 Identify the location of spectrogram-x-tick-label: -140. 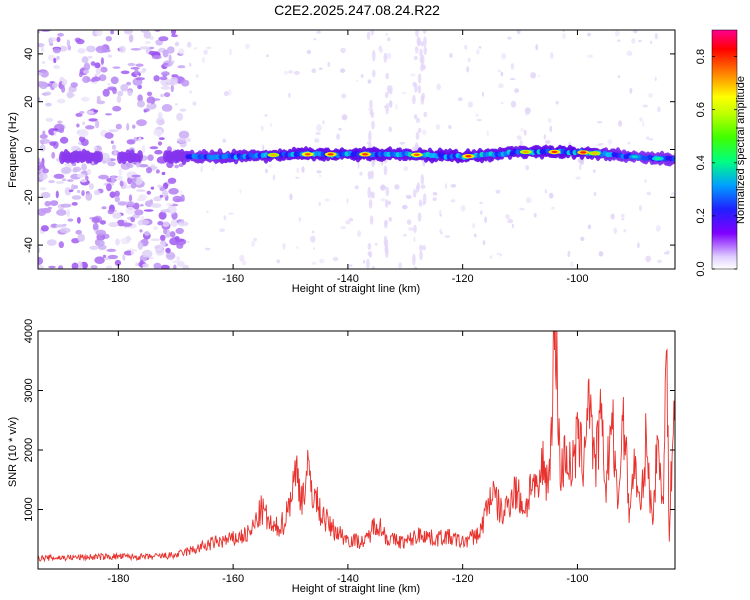
(348, 279).